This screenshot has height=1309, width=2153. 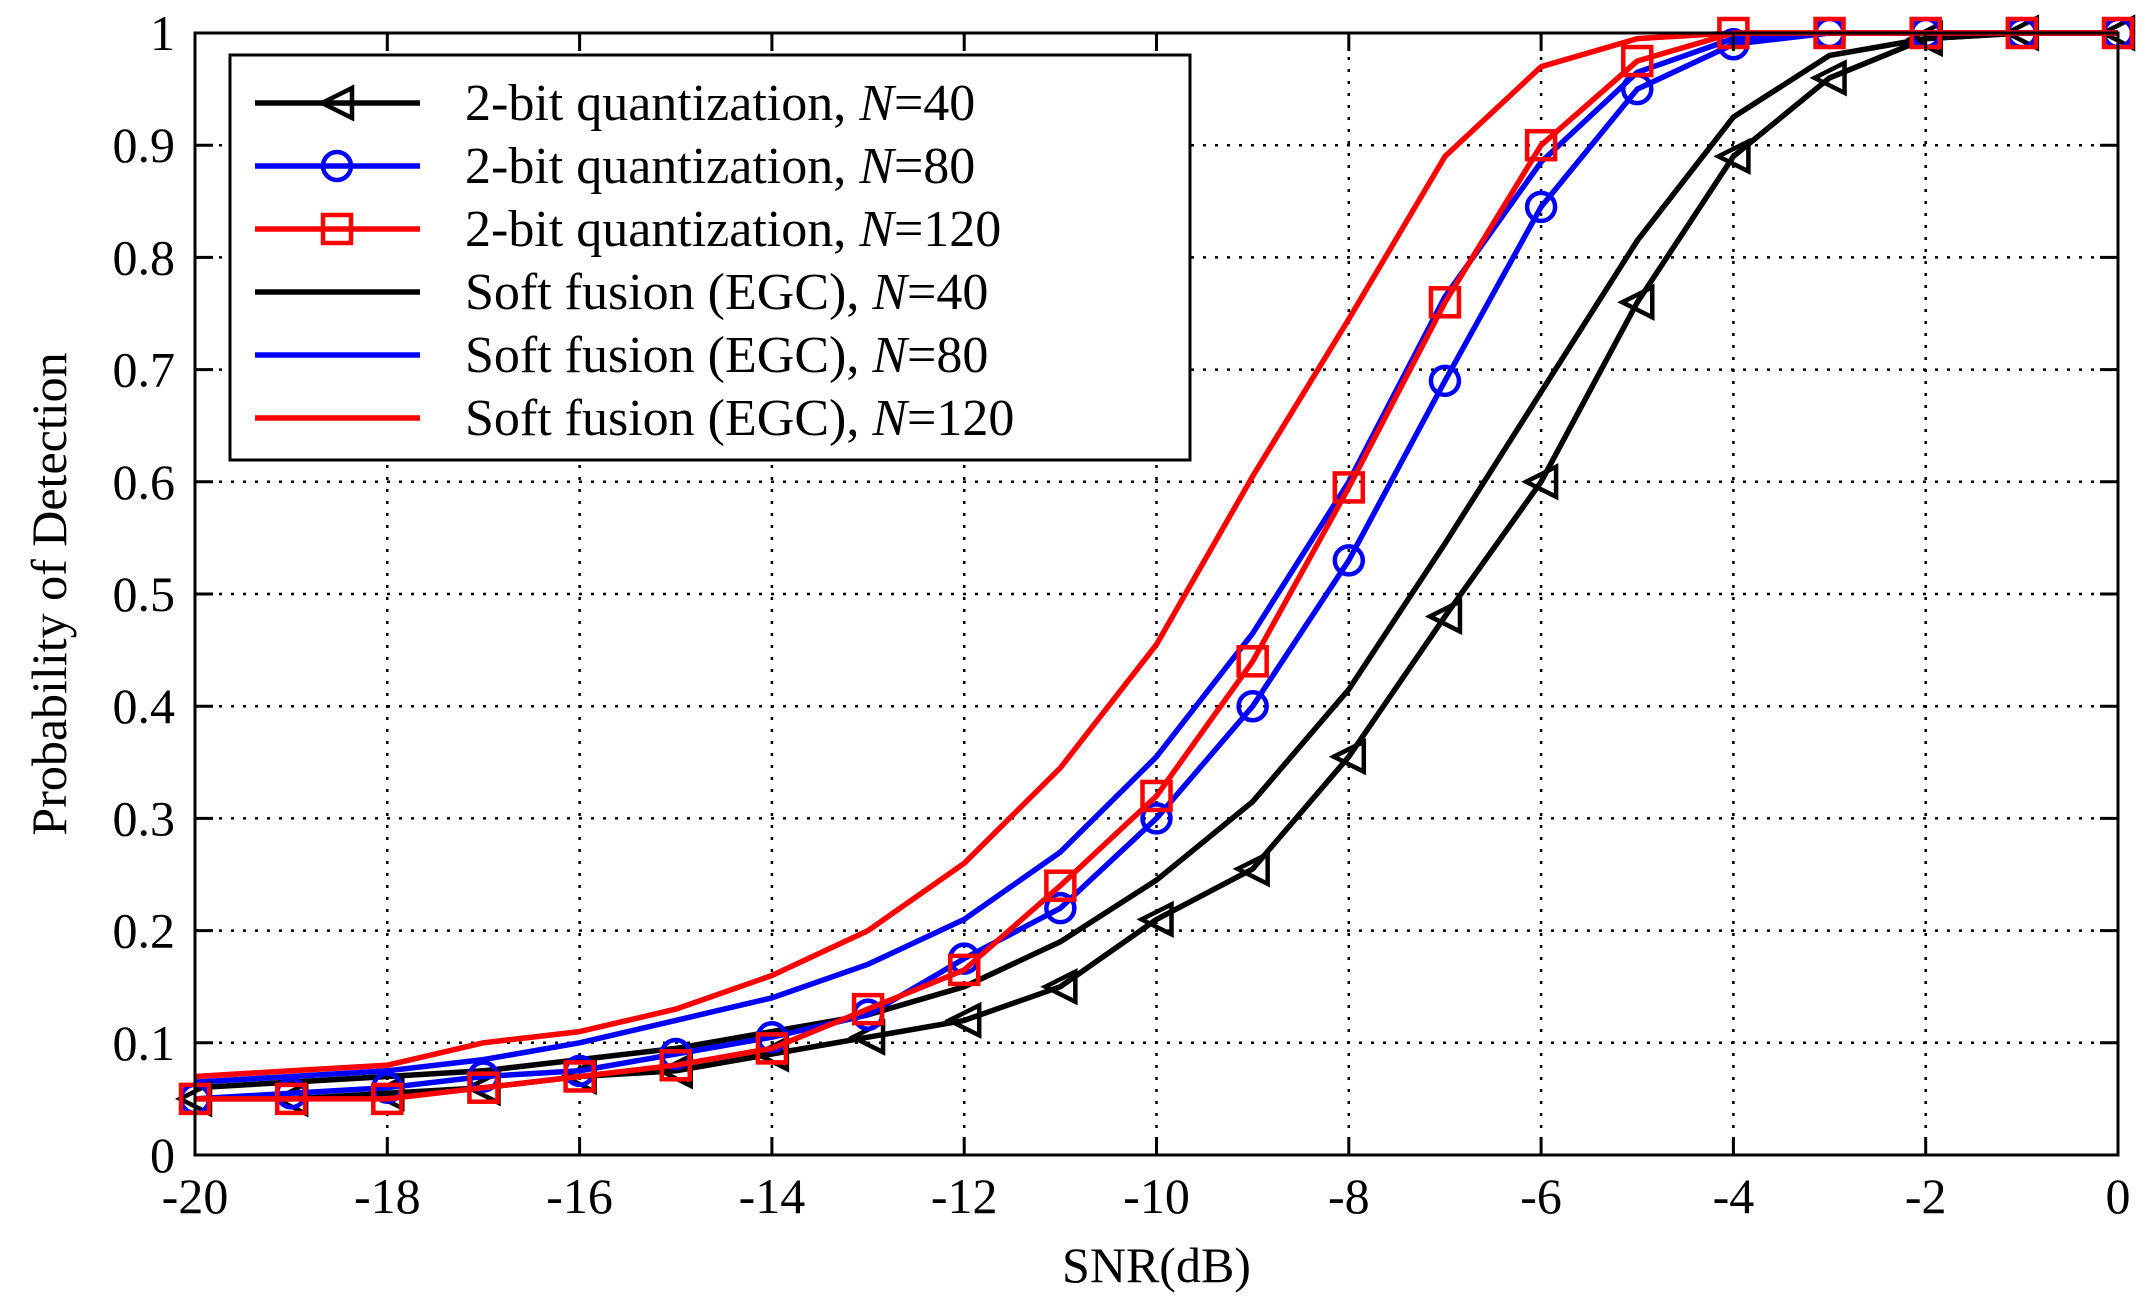 I want to click on x-tick-label: -14, so click(x=772, y=1196).